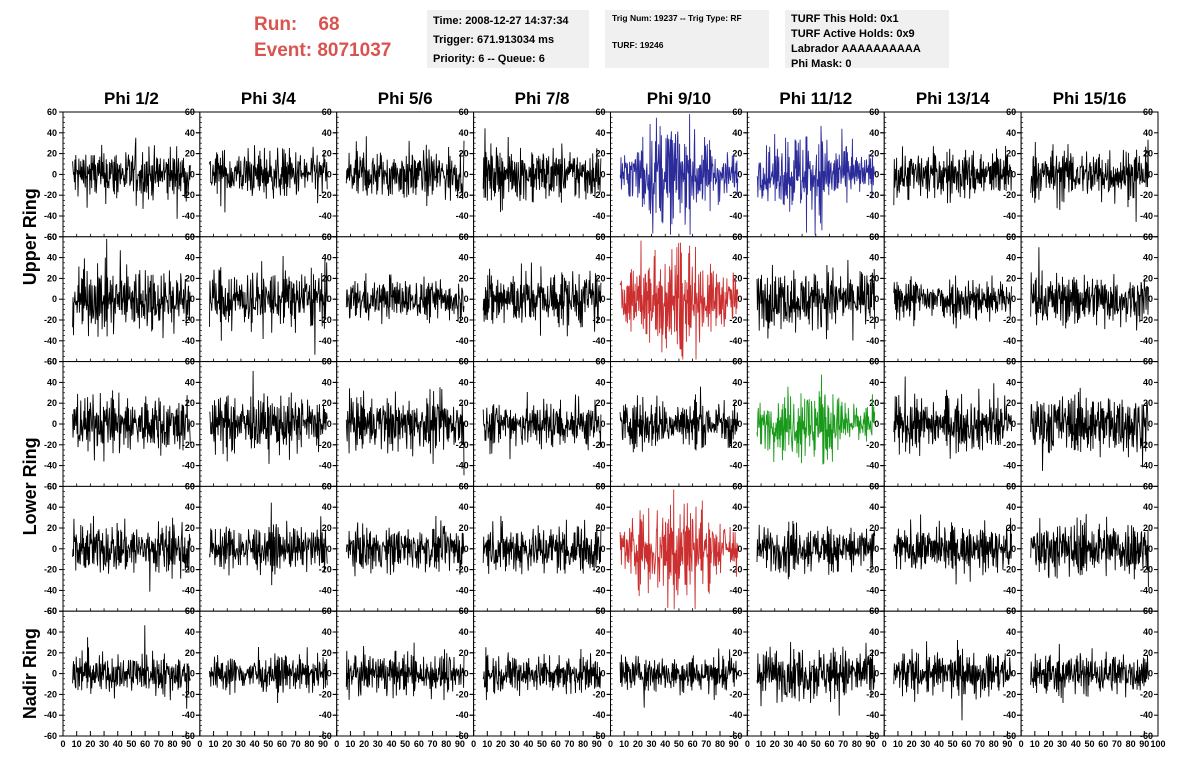 This screenshot has width=1196, height=772. I want to click on y-tick-label: 20, so click(52, 278).